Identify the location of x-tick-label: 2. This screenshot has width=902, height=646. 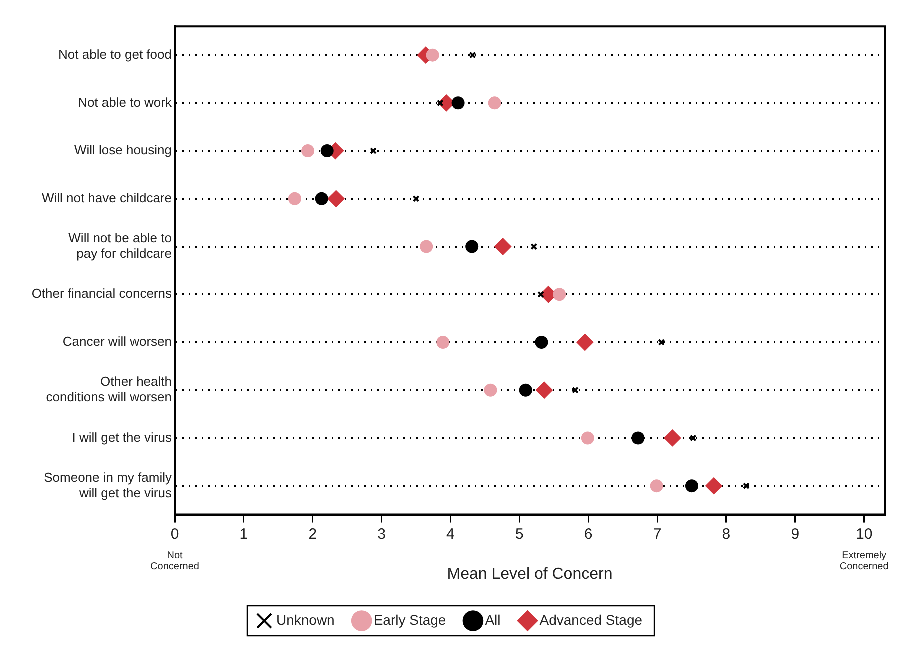
(313, 534).